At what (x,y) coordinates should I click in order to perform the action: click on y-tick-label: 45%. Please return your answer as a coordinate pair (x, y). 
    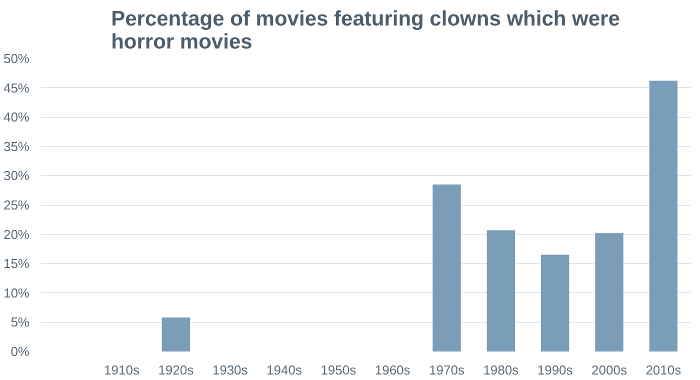
    Looking at the image, I should click on (16, 88).